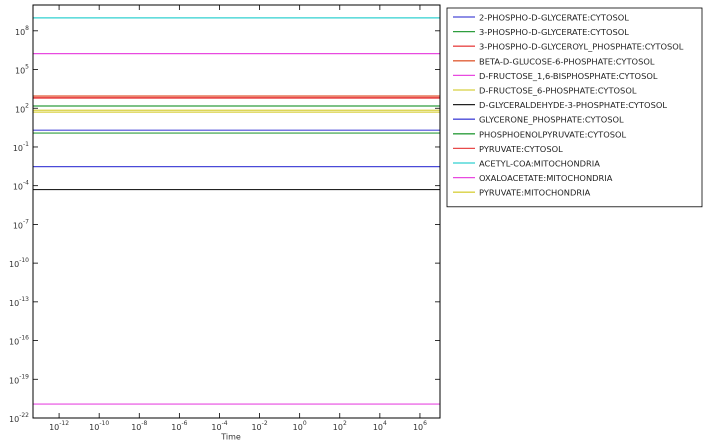 The height and width of the screenshot is (444, 705). Describe the element at coordinates (546, 178) in the screenshot. I see `legend-label: OXALOACETATE:MITOCHONDRIA` at that location.